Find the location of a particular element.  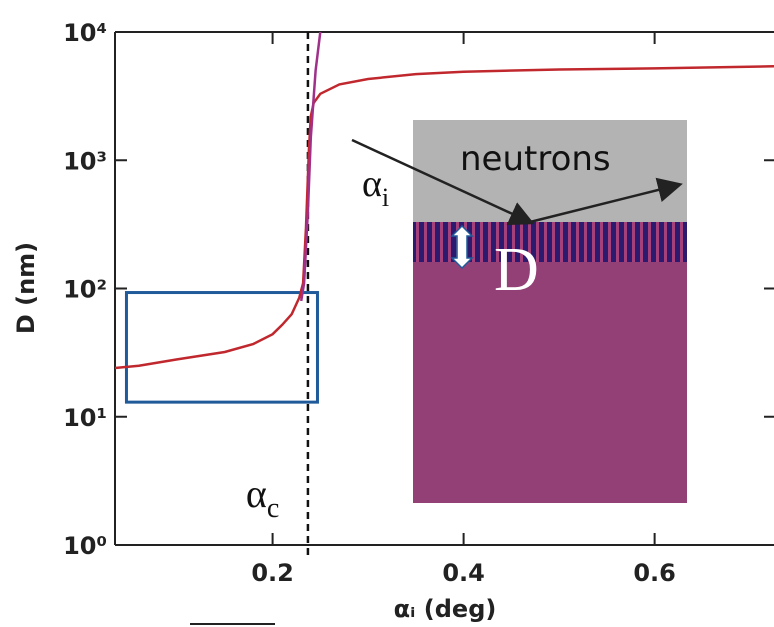

highlight-box is located at coordinates (221, 347).